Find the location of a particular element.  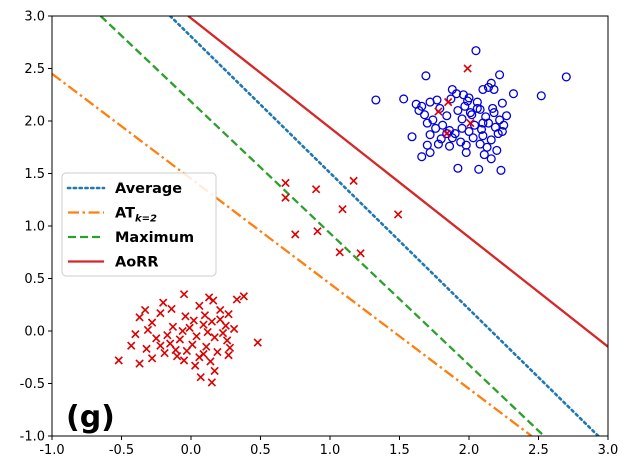

legend-label: ATk=2 is located at coordinates (136, 215).